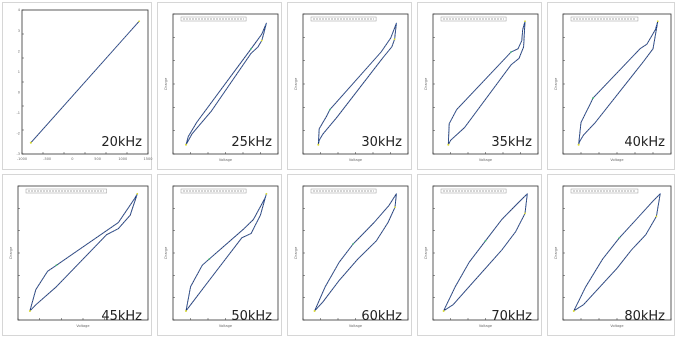 This screenshot has height=339, width=677. Describe the element at coordinates (47, 159) in the screenshot. I see `x-tick-label: -500` at that location.